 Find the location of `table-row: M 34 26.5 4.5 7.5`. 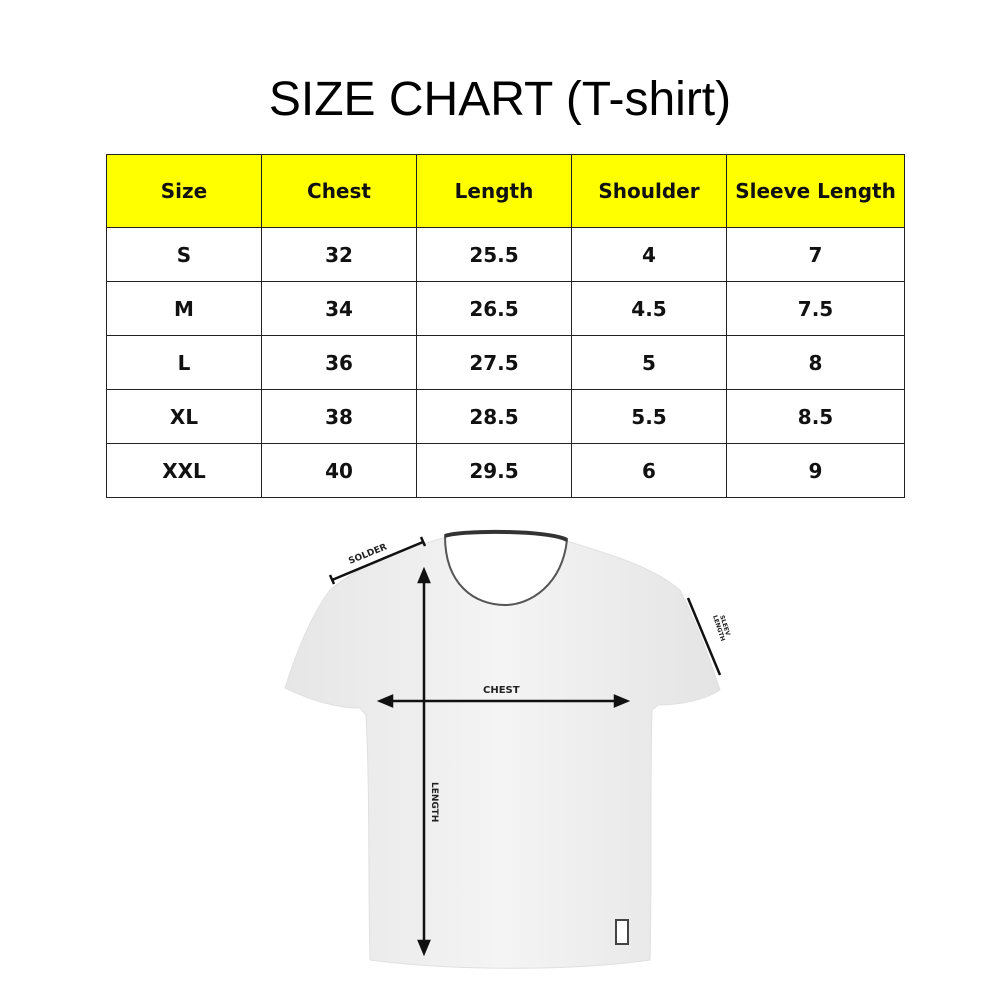

table-row: M 34 26.5 4.5 7.5 is located at coordinates (505, 308).